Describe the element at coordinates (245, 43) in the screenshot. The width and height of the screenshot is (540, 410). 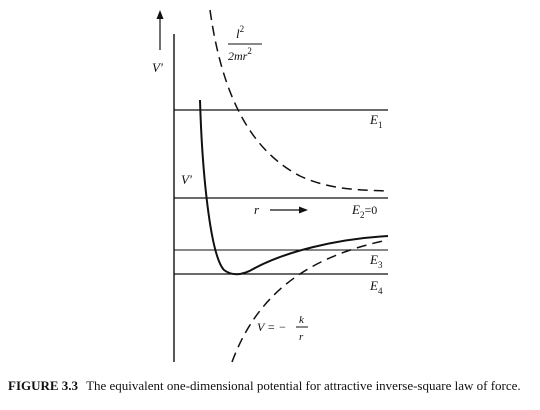
I see `centrifugal-label: l2 2mr2` at that location.